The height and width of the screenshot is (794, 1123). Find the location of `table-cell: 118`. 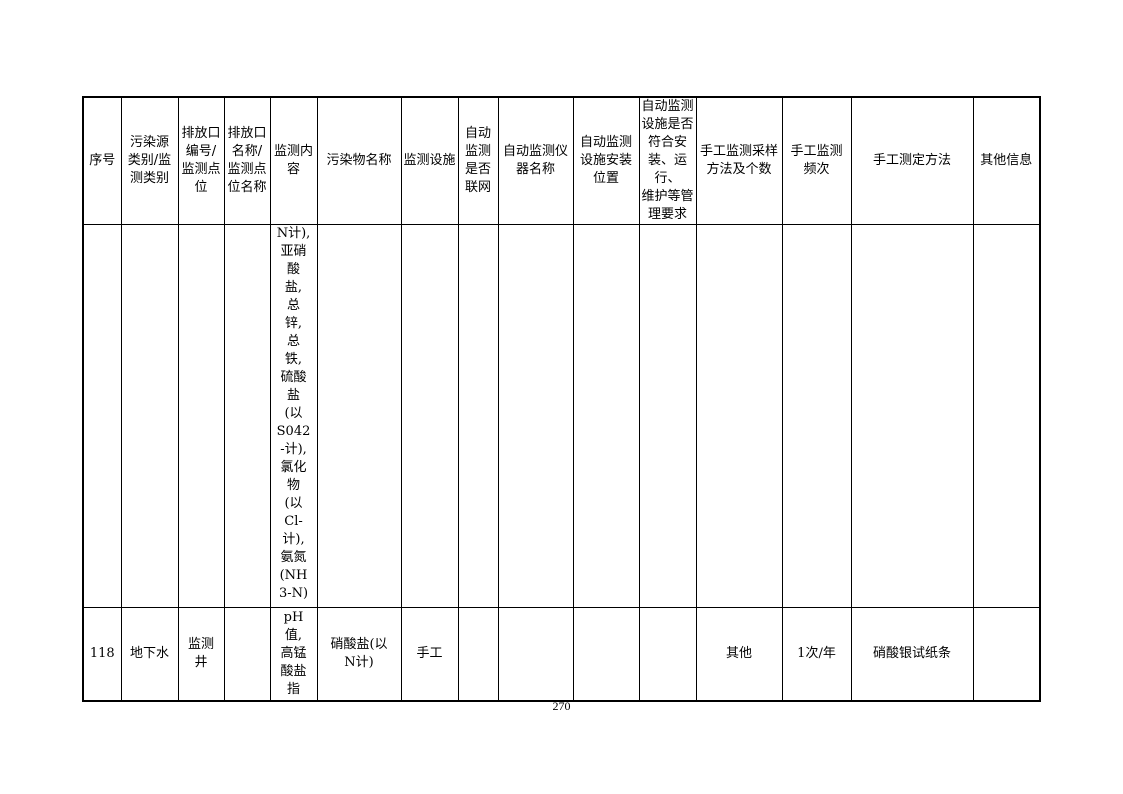

table-cell: 118 is located at coordinates (102, 654).